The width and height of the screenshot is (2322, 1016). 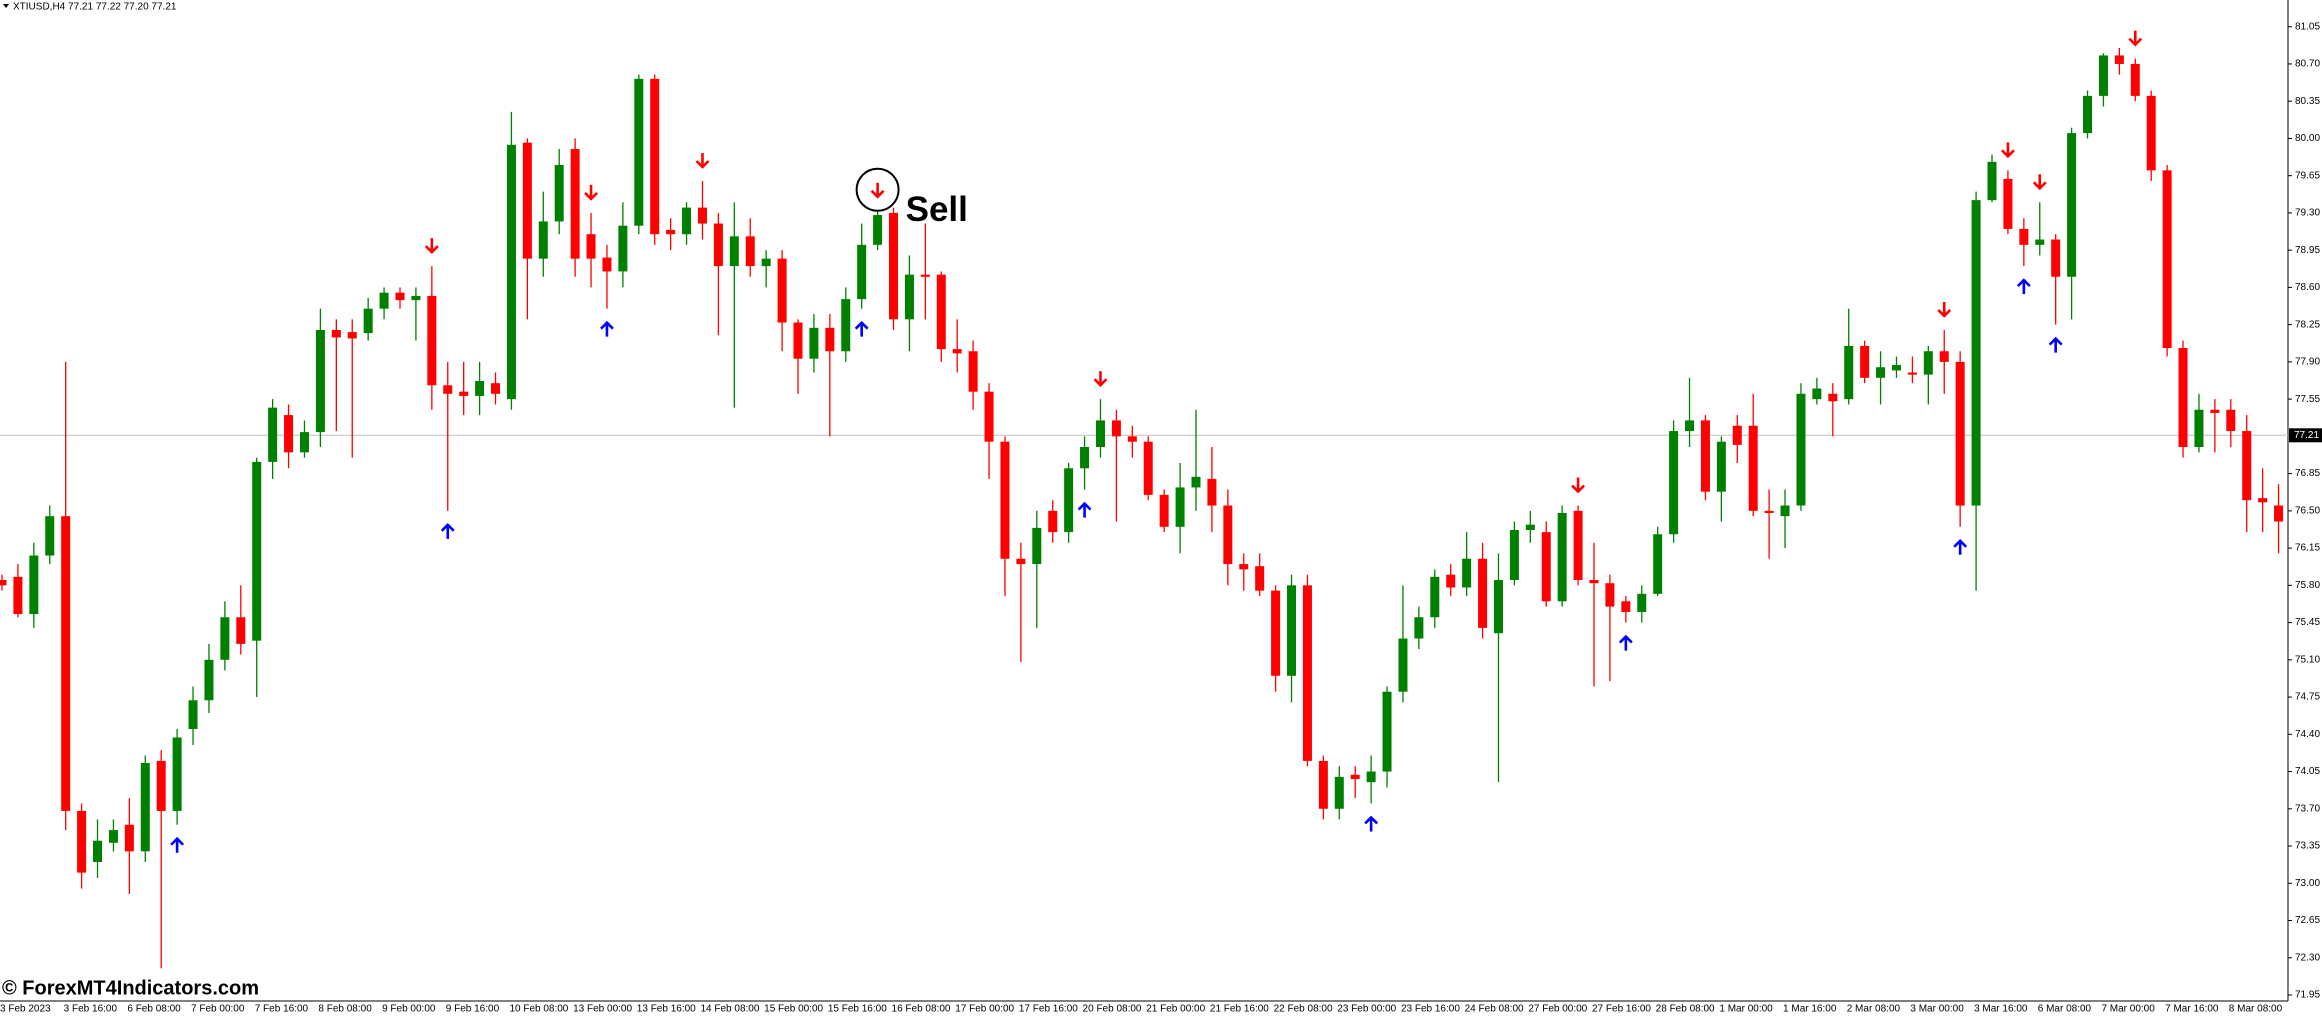 What do you see at coordinates (2128, 1009) in the screenshot?
I see `x-tick-label: 7 Mar 00:00` at bounding box center [2128, 1009].